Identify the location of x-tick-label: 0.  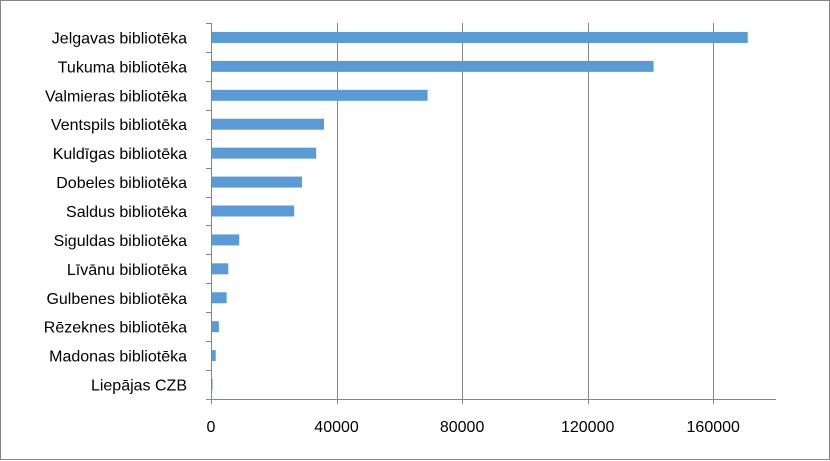
(211, 427).